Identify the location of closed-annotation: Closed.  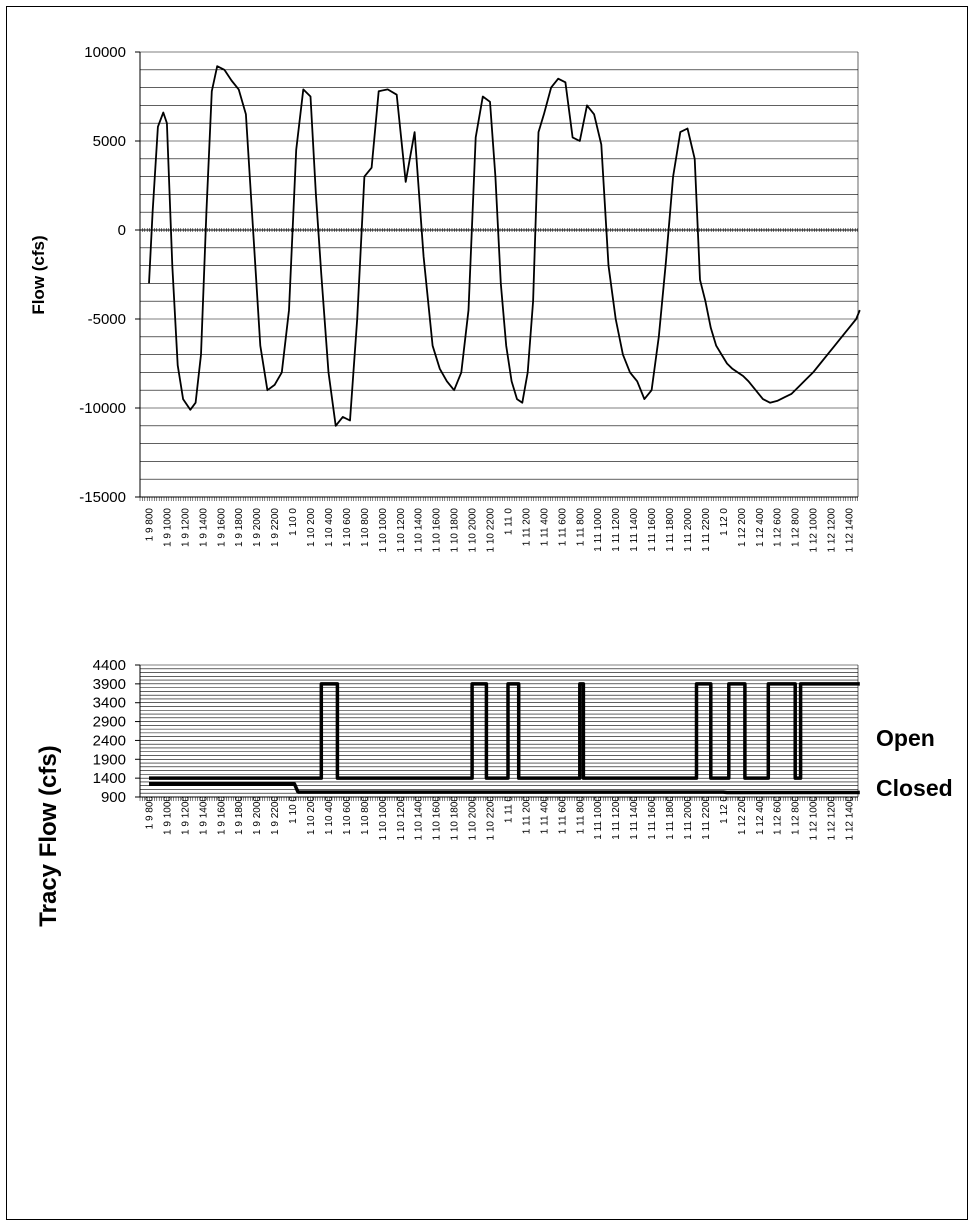
(914, 788).